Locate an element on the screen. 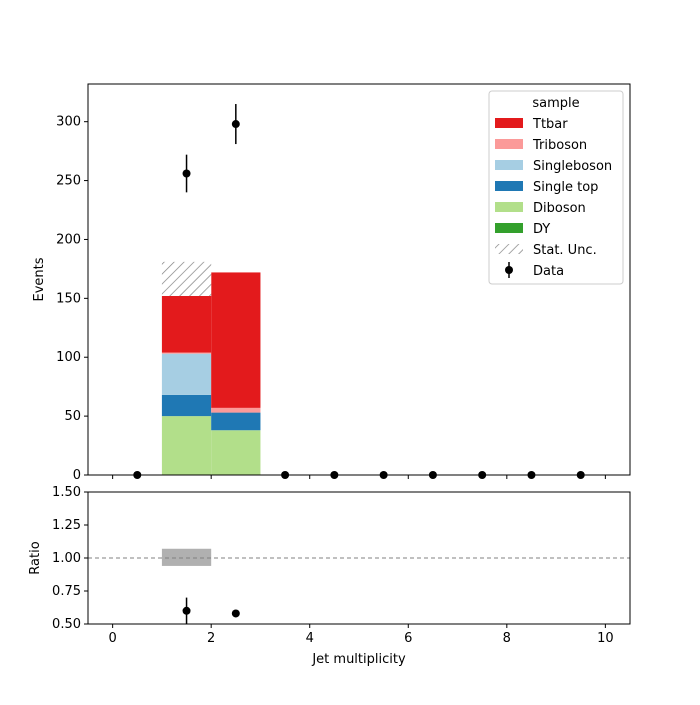 The width and height of the screenshot is (700, 705). ratio-ytick-label-0.50: 0.50 is located at coordinates (66, 624).